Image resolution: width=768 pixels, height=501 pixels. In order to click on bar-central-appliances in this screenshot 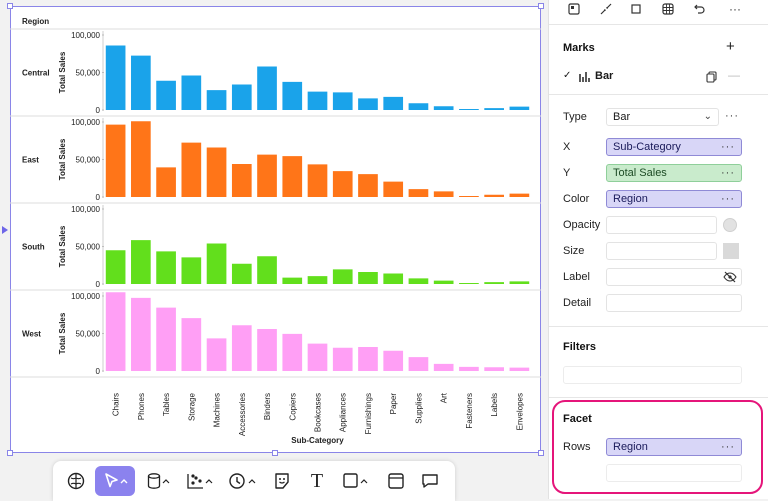, I will do `click(342, 101)`.